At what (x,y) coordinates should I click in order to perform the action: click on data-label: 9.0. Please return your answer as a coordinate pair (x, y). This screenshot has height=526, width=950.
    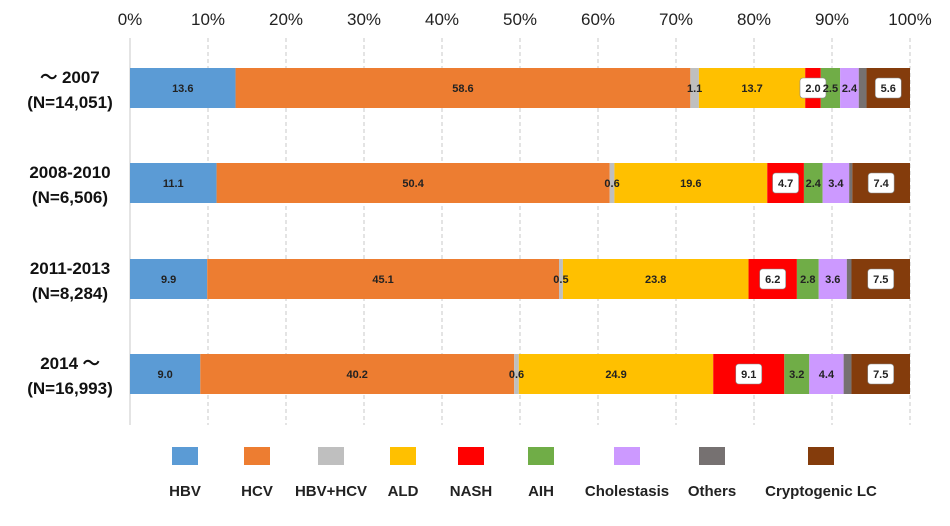
    Looking at the image, I should click on (164, 375).